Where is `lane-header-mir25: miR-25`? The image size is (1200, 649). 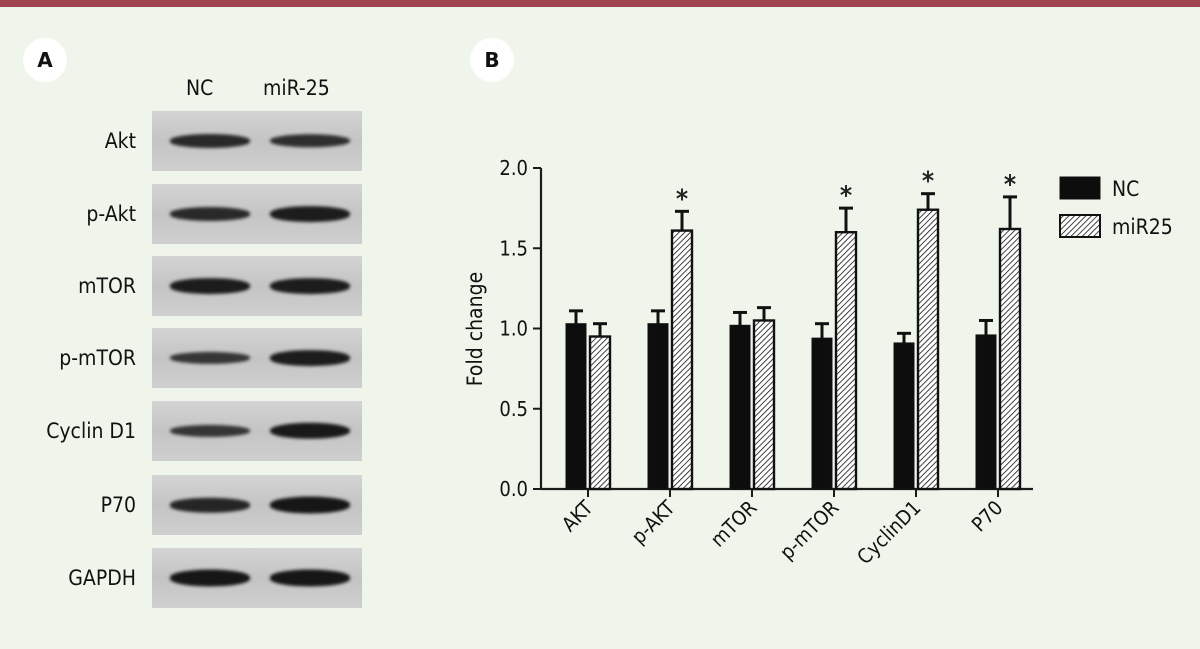 lane-header-mir25: miR-25 is located at coordinates (296, 88).